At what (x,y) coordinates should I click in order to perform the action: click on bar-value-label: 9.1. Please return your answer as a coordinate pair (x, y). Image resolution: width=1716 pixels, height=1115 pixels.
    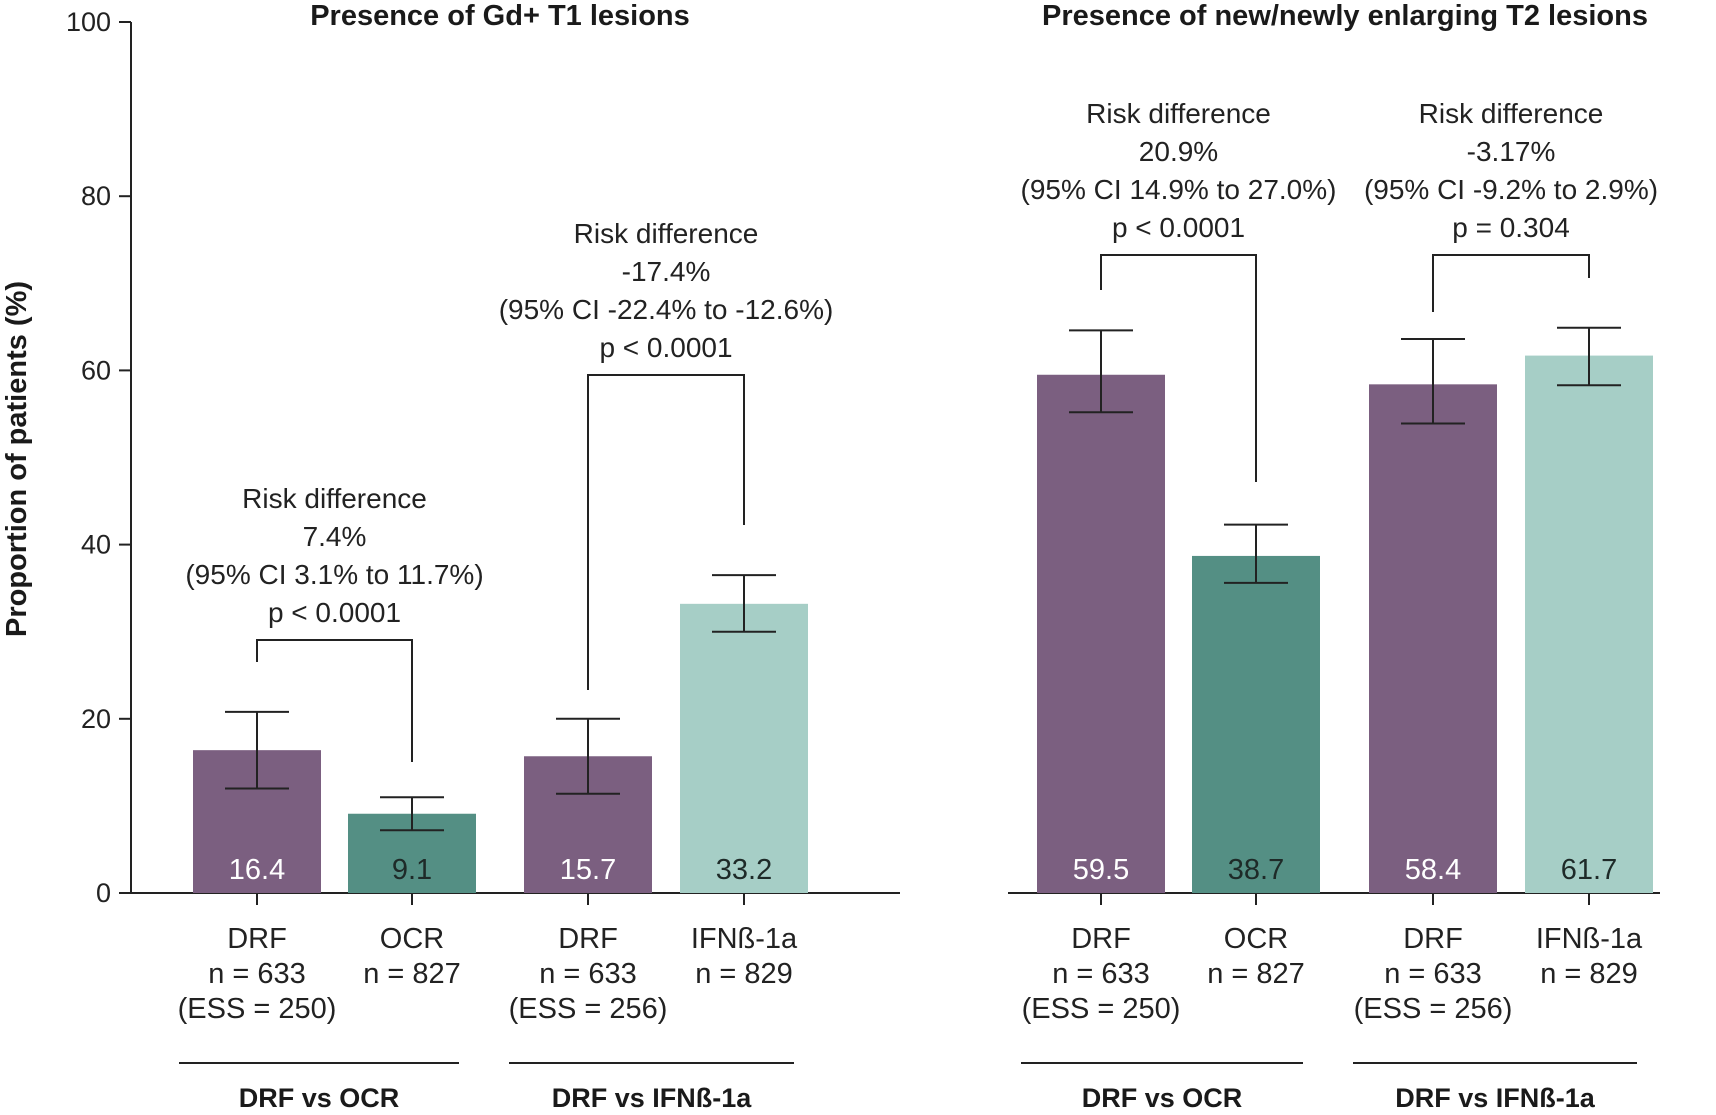
    Looking at the image, I should click on (412, 870).